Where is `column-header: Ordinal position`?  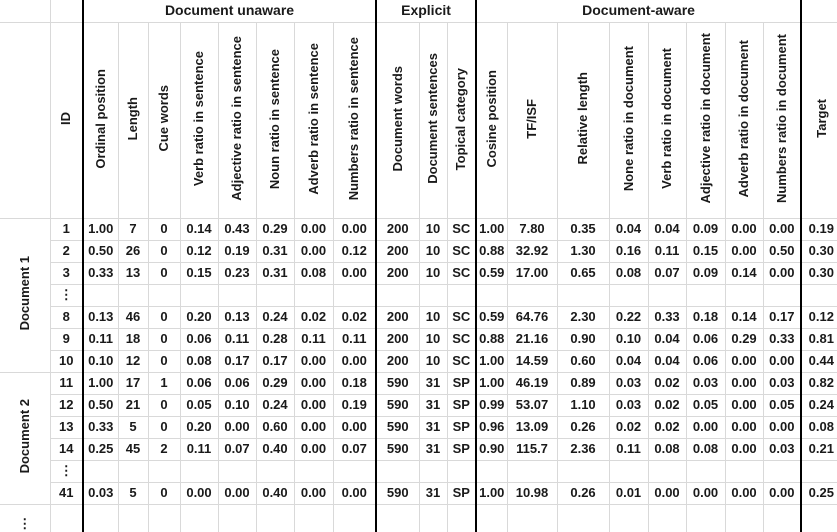 column-header: Ordinal position is located at coordinates (100, 120).